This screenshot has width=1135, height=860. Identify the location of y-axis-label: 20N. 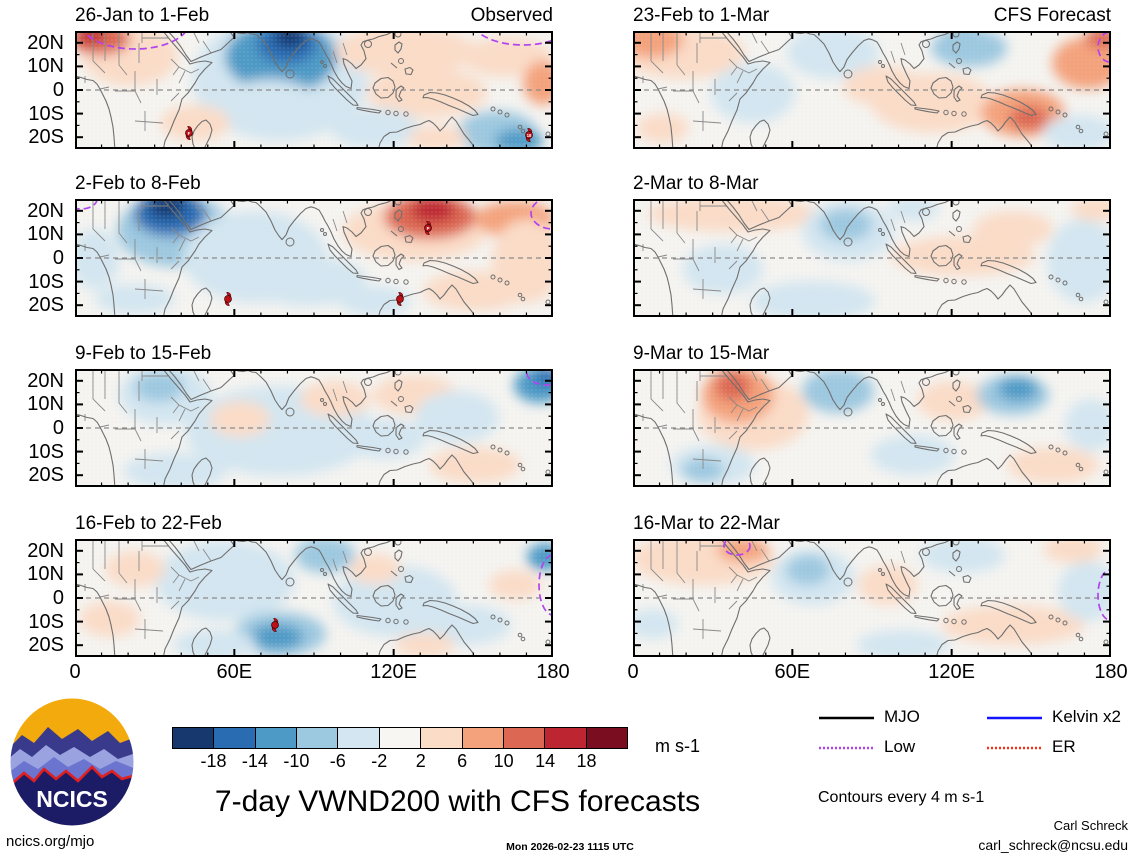
(45, 42).